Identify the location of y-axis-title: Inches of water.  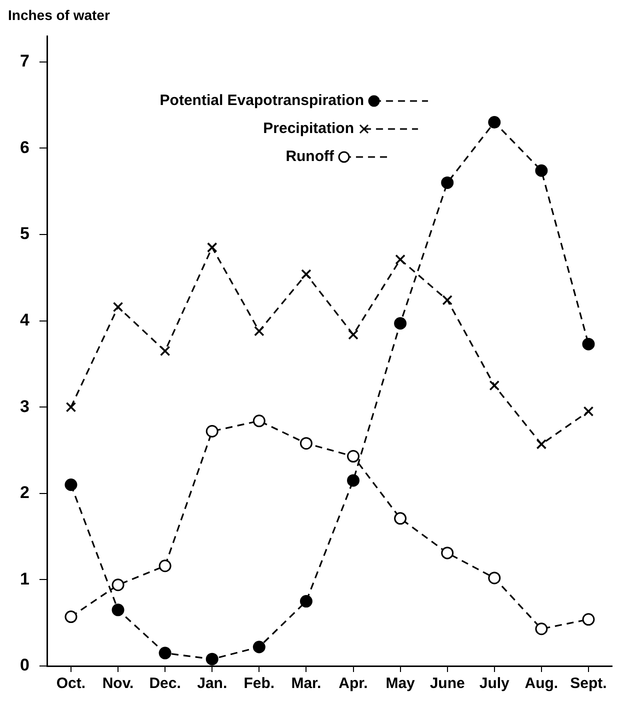
(59, 14).